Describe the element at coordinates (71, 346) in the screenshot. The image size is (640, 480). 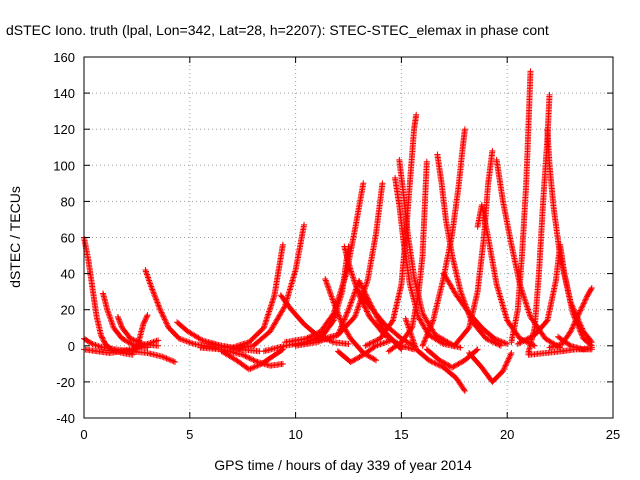
I see `y-tick-label: 0` at that location.